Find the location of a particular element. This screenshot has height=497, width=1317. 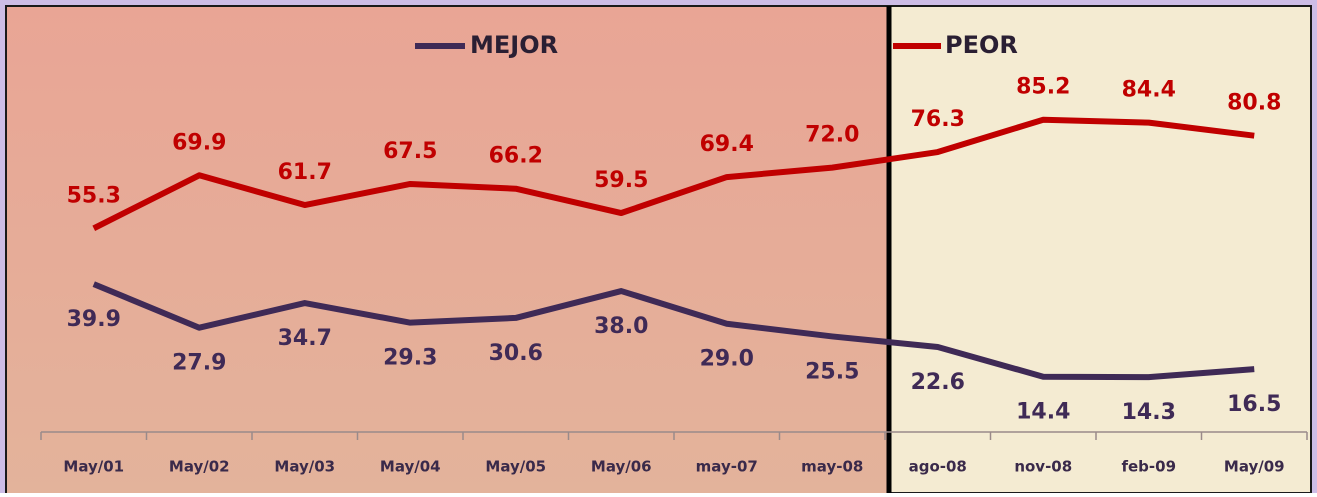

data-label: 29.3 is located at coordinates (410, 358).